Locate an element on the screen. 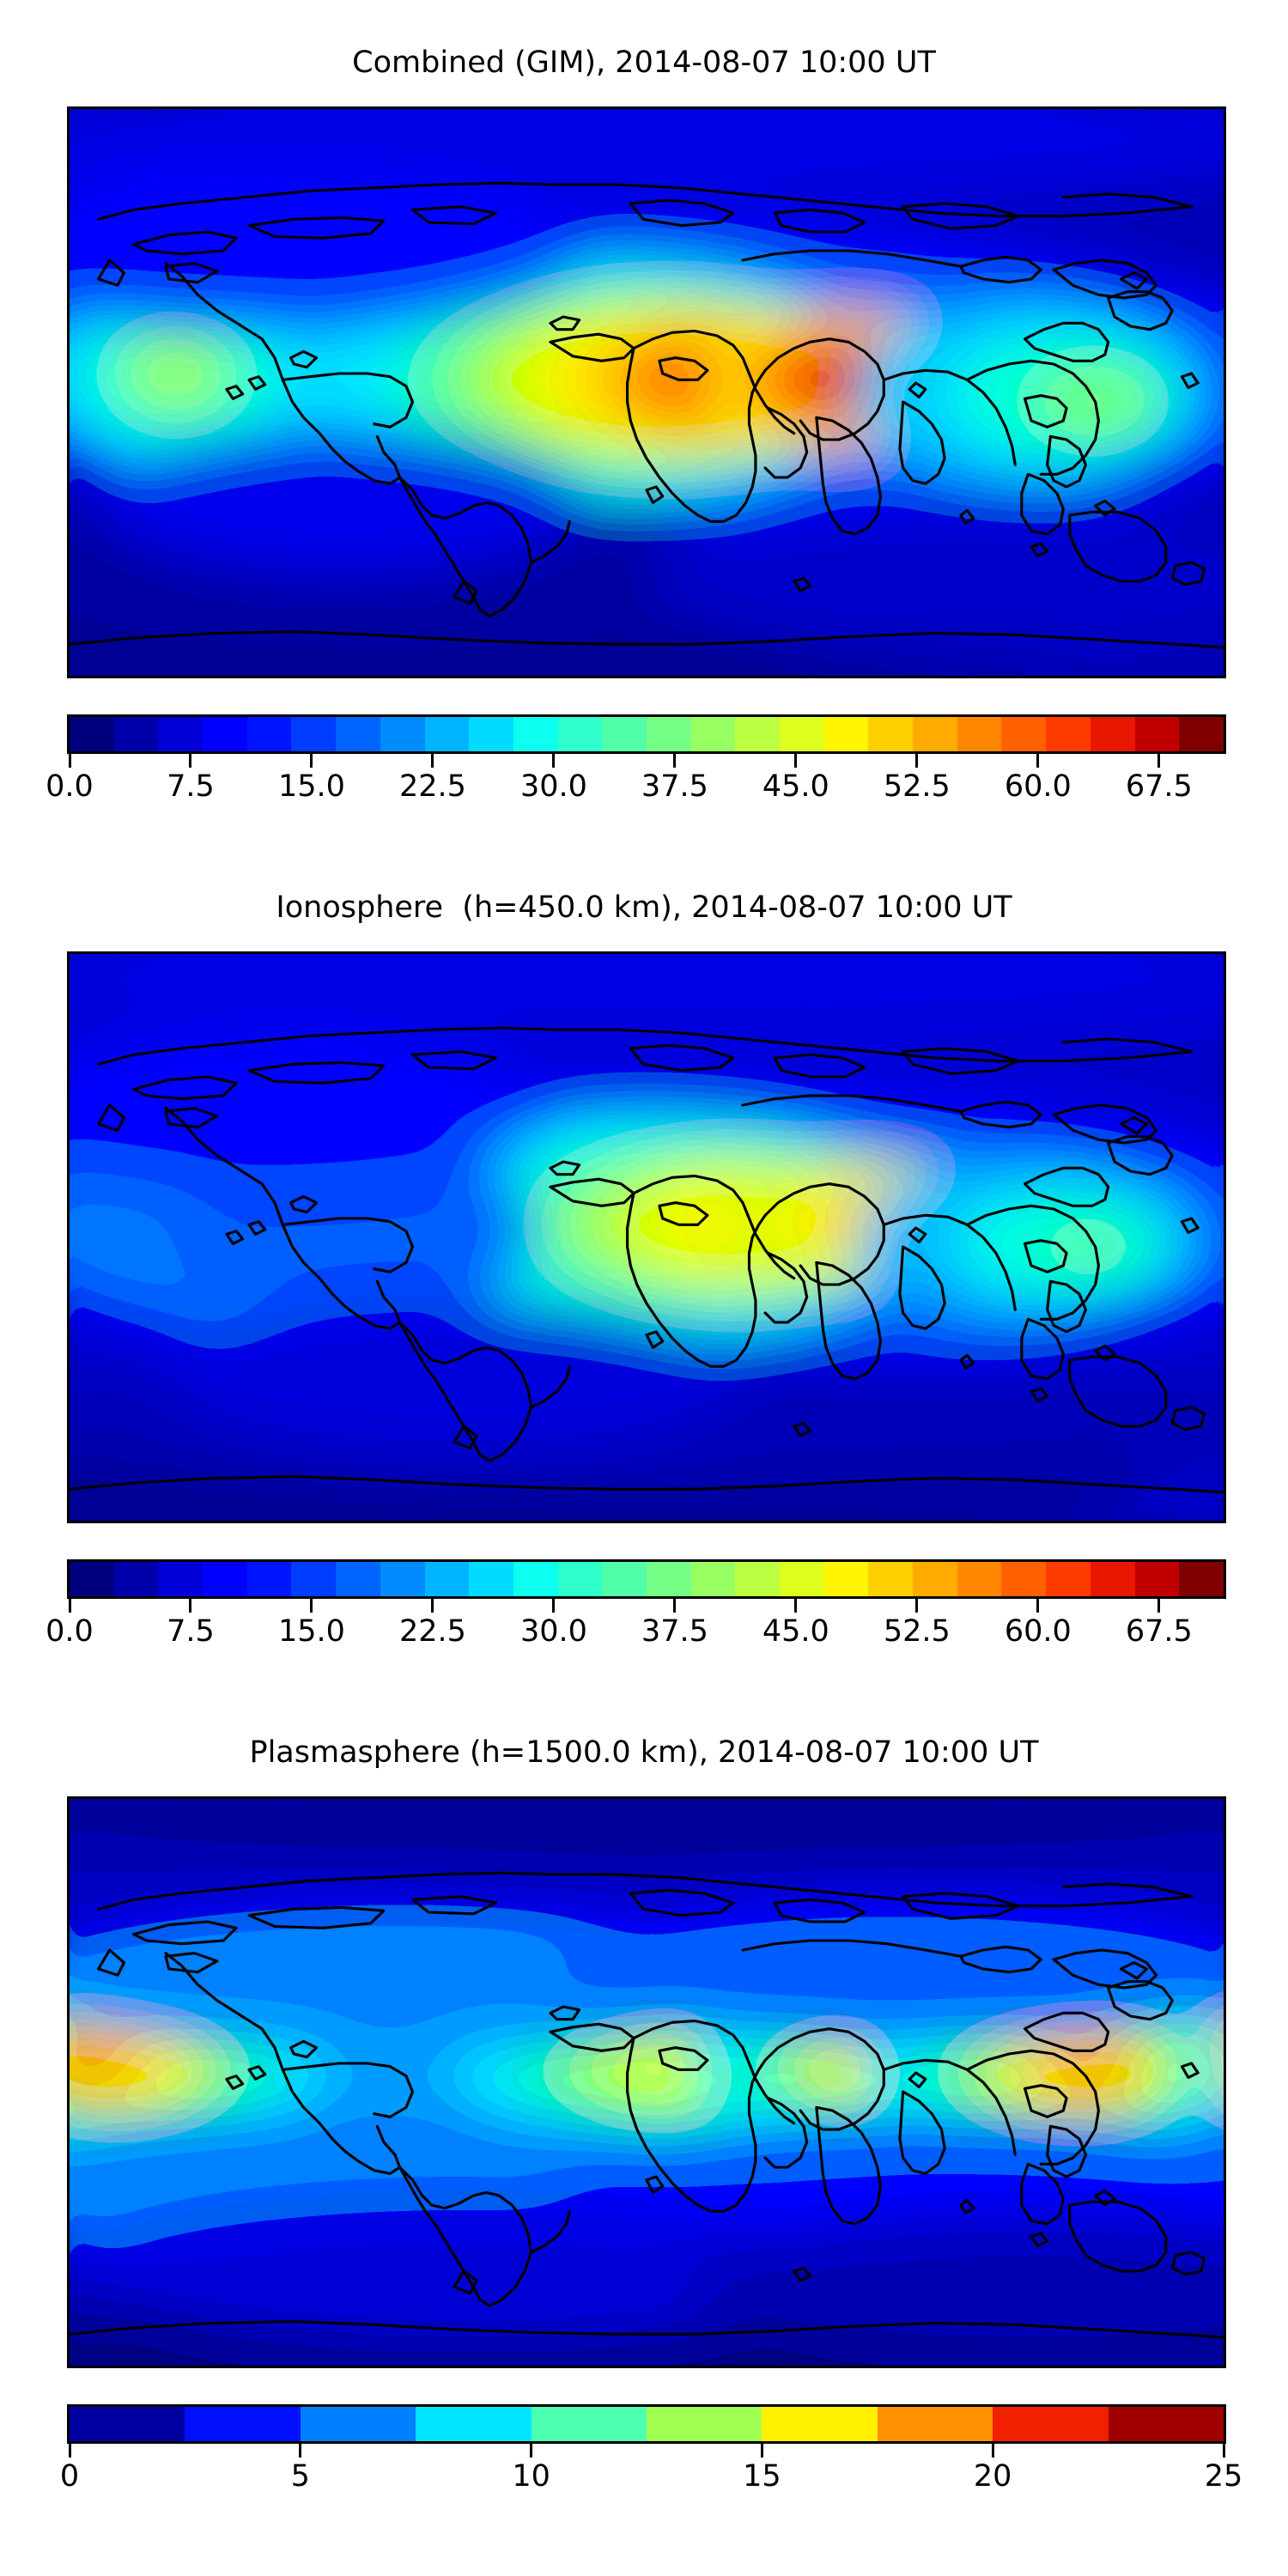 The image size is (1288, 2576). colorbar-tick-label: 60.0 is located at coordinates (1038, 786).